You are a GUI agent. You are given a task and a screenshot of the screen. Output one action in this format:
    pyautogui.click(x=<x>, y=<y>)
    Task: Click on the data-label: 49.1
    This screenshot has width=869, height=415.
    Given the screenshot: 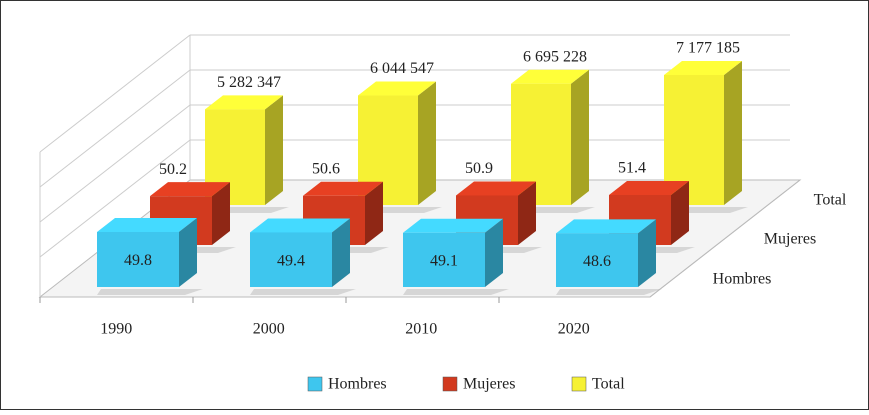 What is the action you would take?
    pyautogui.click(x=444, y=261)
    